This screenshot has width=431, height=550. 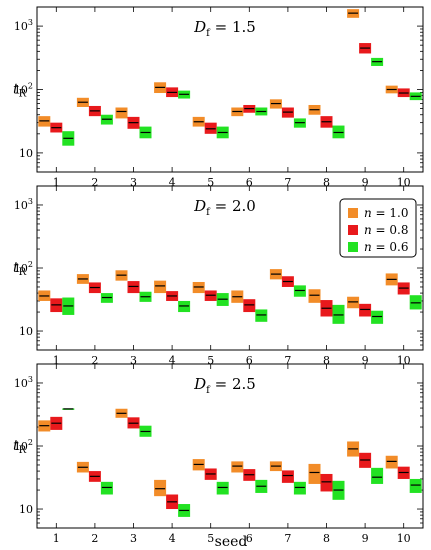 I want to click on box-seed3-series1, so click(x=121, y=113).